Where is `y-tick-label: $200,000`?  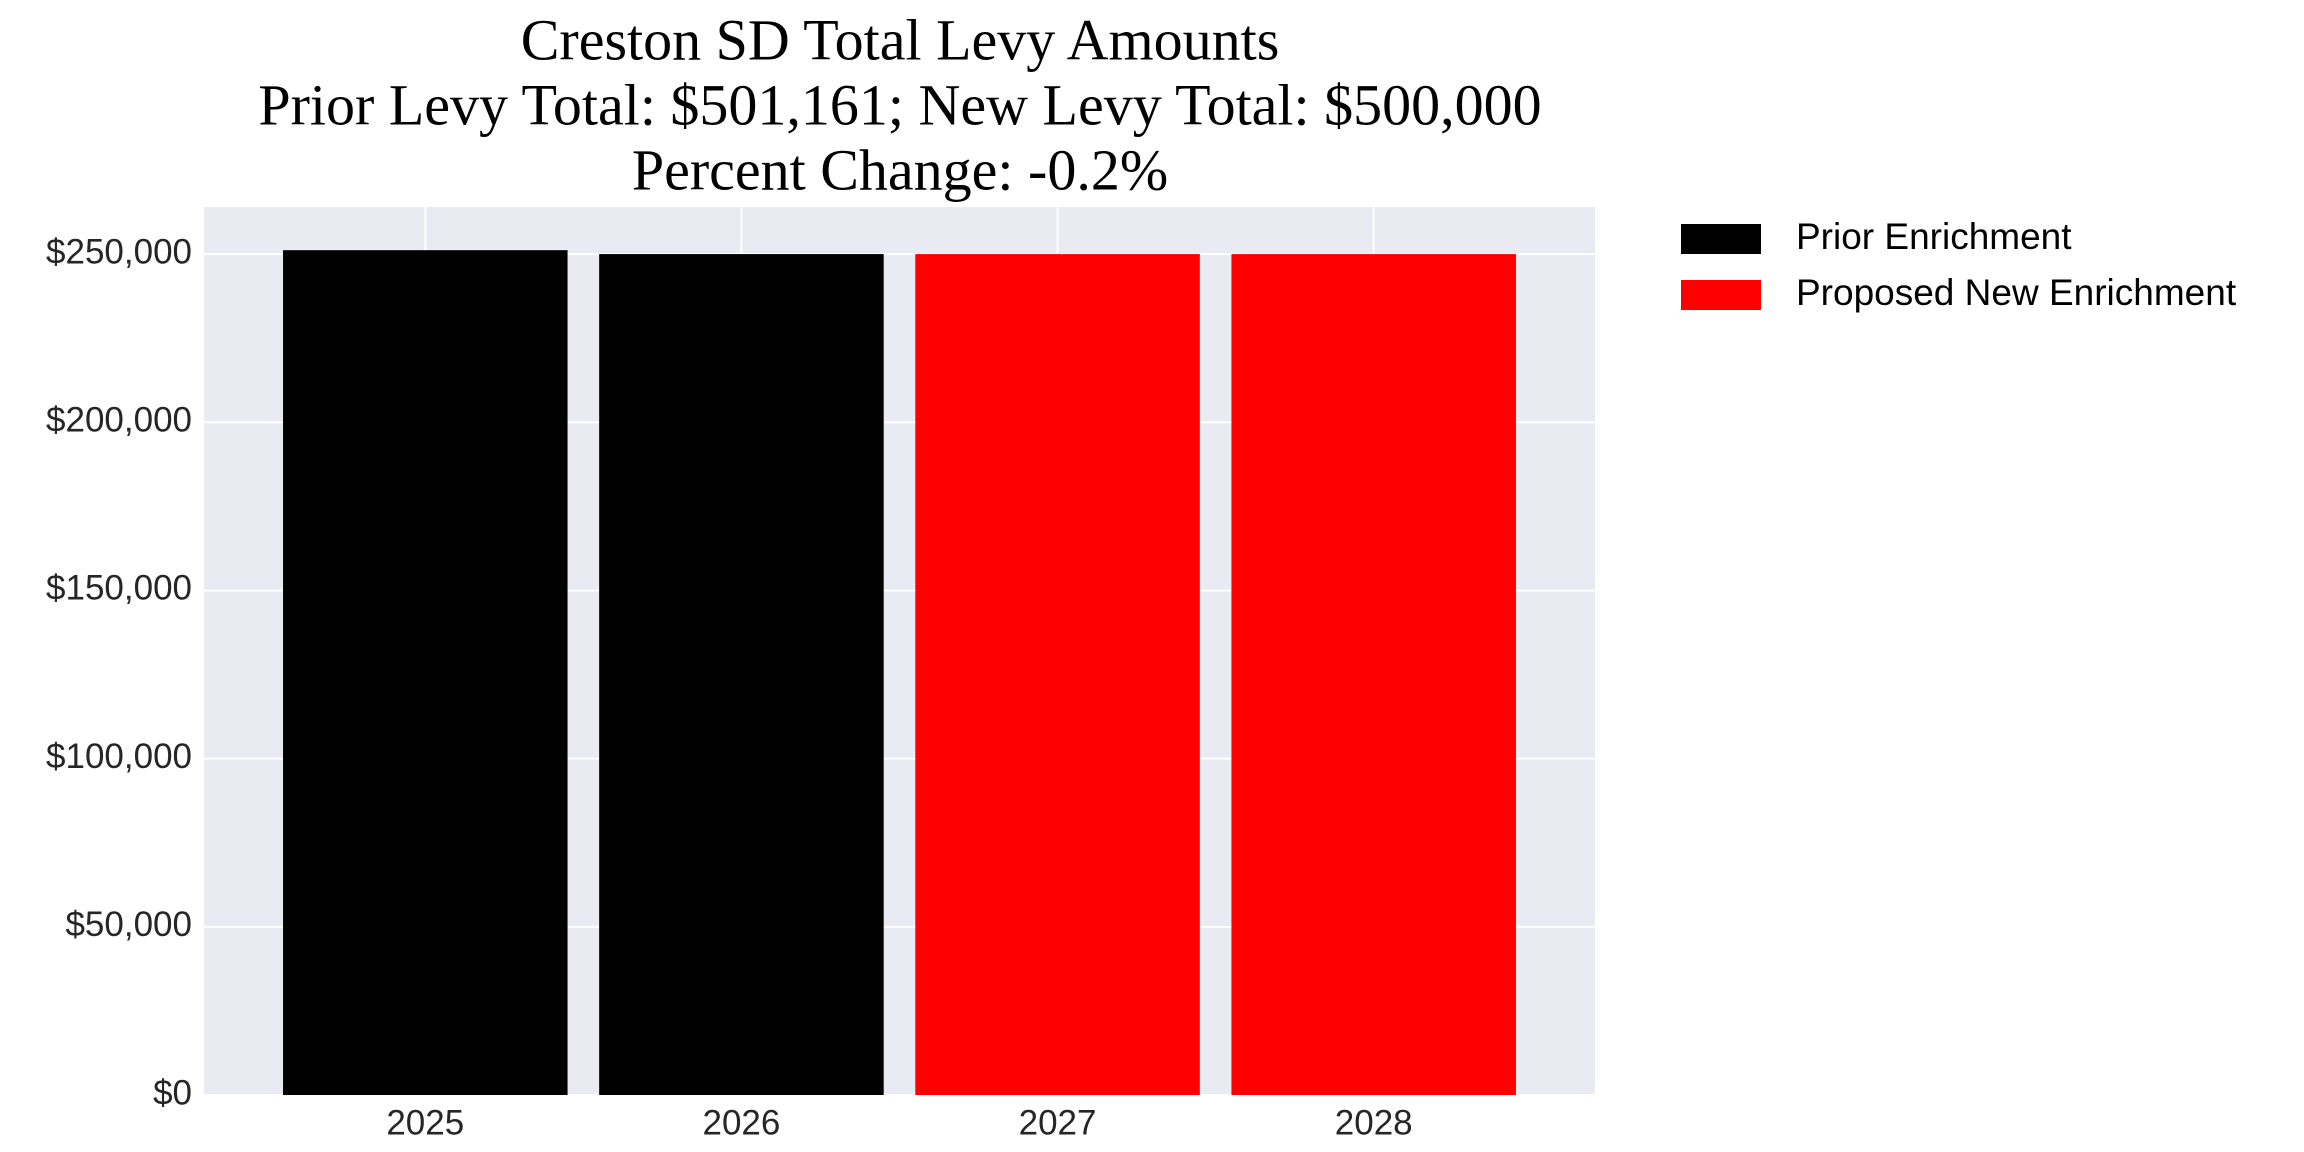
y-tick-label: $200,000 is located at coordinates (119, 420).